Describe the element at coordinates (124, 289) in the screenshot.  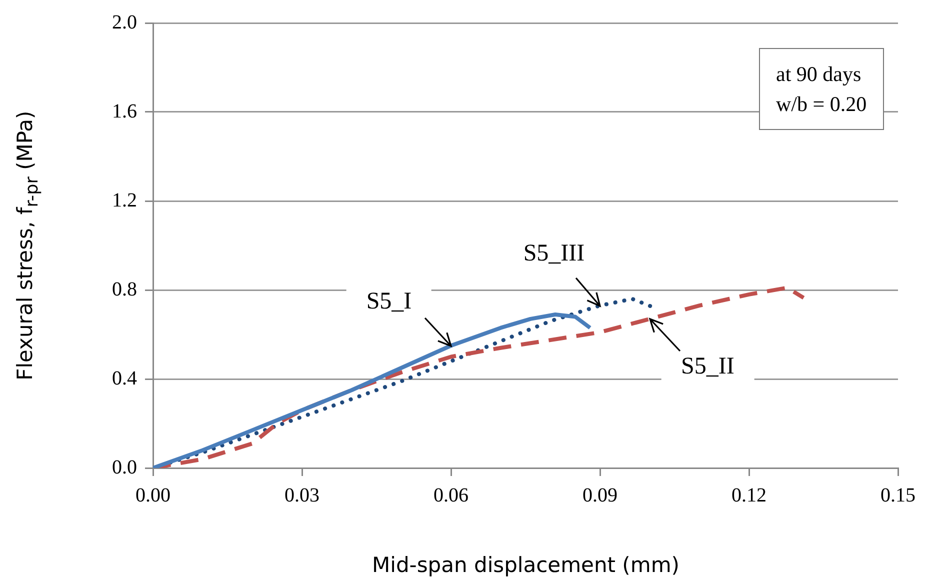
I see `y-tick-label: 0.8` at that location.